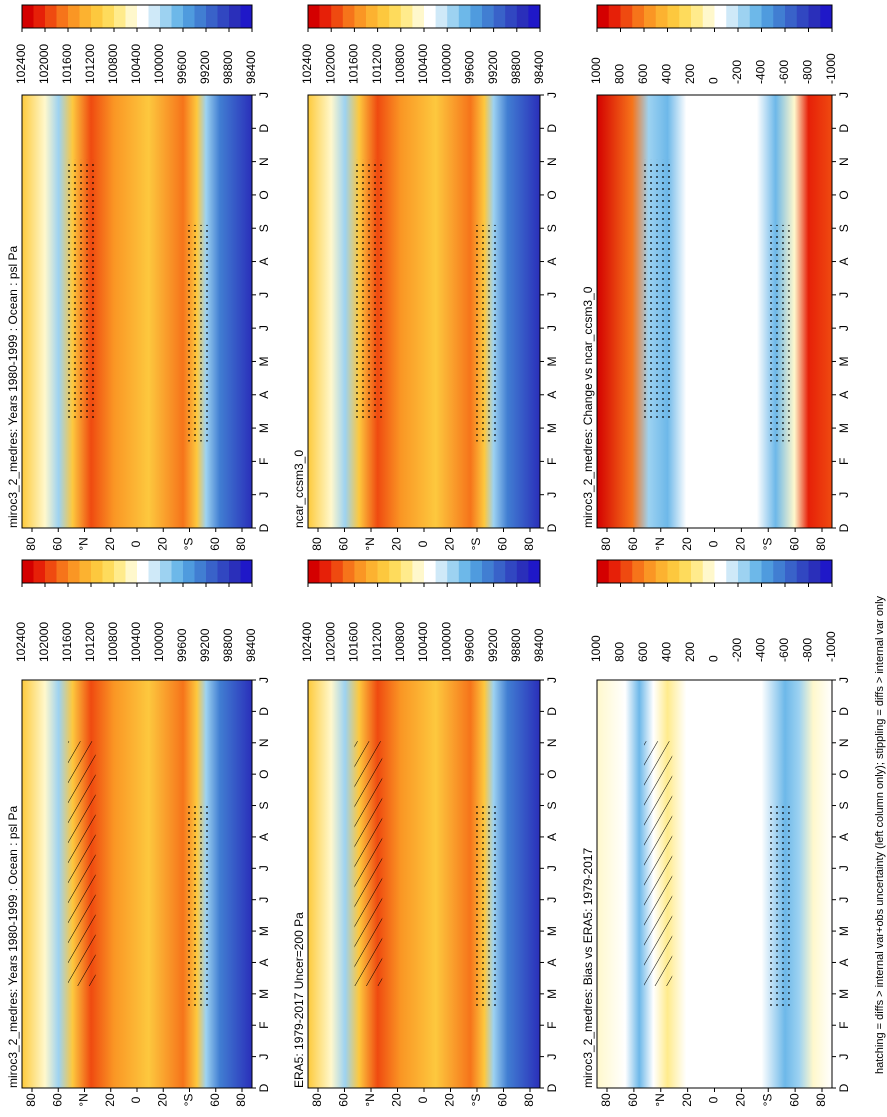  What do you see at coordinates (596, 70) in the screenshot?
I see `colorbar-label: 1000` at bounding box center [596, 70].